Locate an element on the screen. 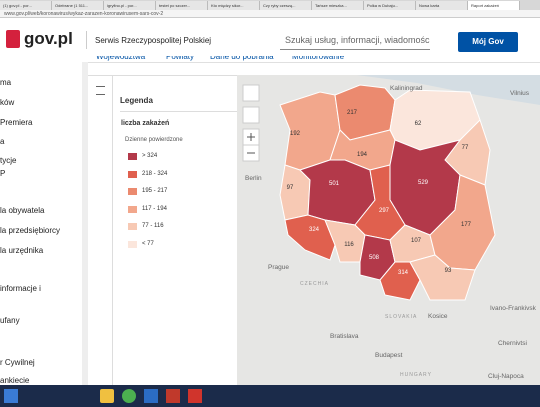 The height and width of the screenshot is (407, 540). list-icon is located at coordinates (100, 90).